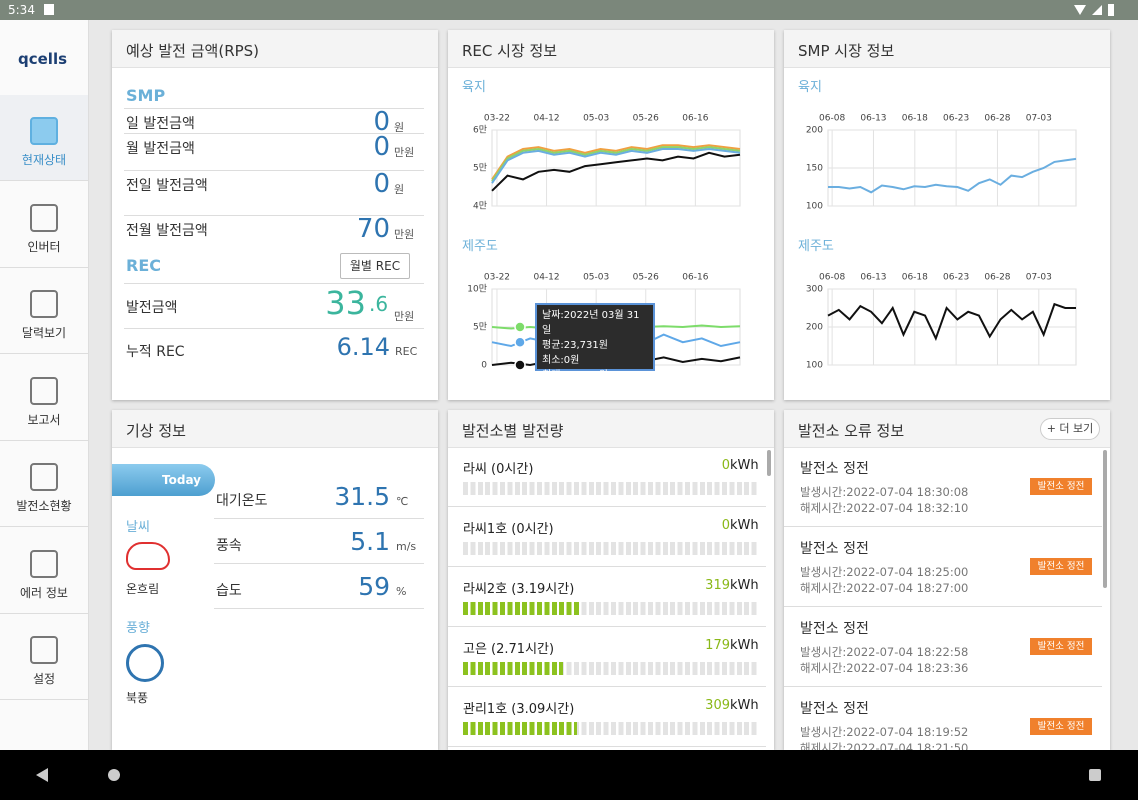 This screenshot has width=1138, height=800. What do you see at coordinates (997, 119) in the screenshot?
I see `x-tick-label: 06-28` at bounding box center [997, 119].